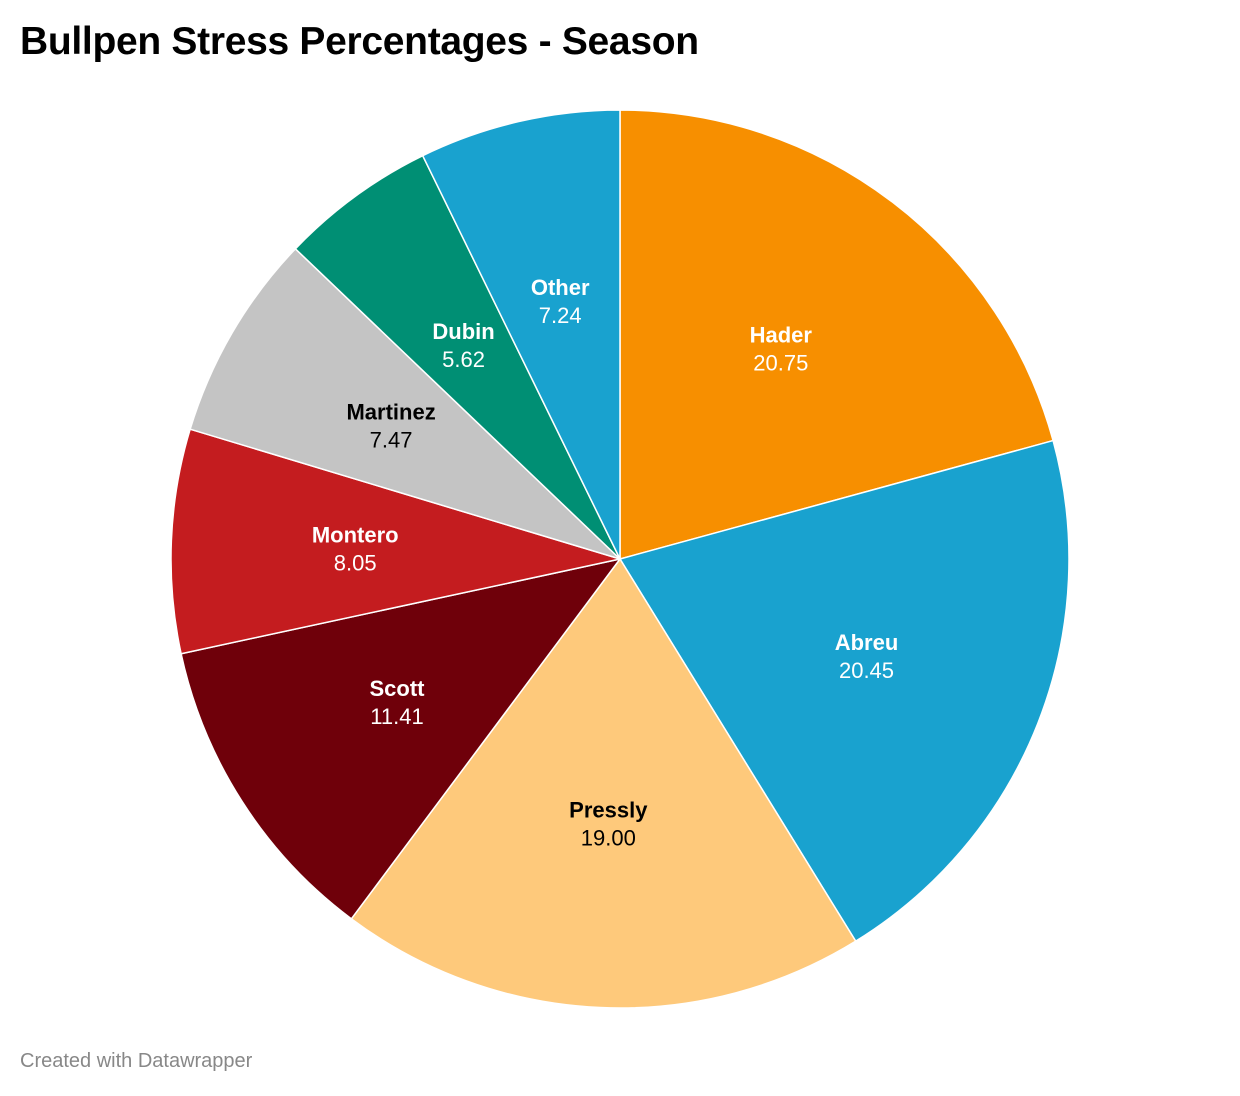 Image resolution: width=1240 pixels, height=1096 pixels. Describe the element at coordinates (608, 838) in the screenshot. I see `slice-value-pressly: 19.00` at that location.